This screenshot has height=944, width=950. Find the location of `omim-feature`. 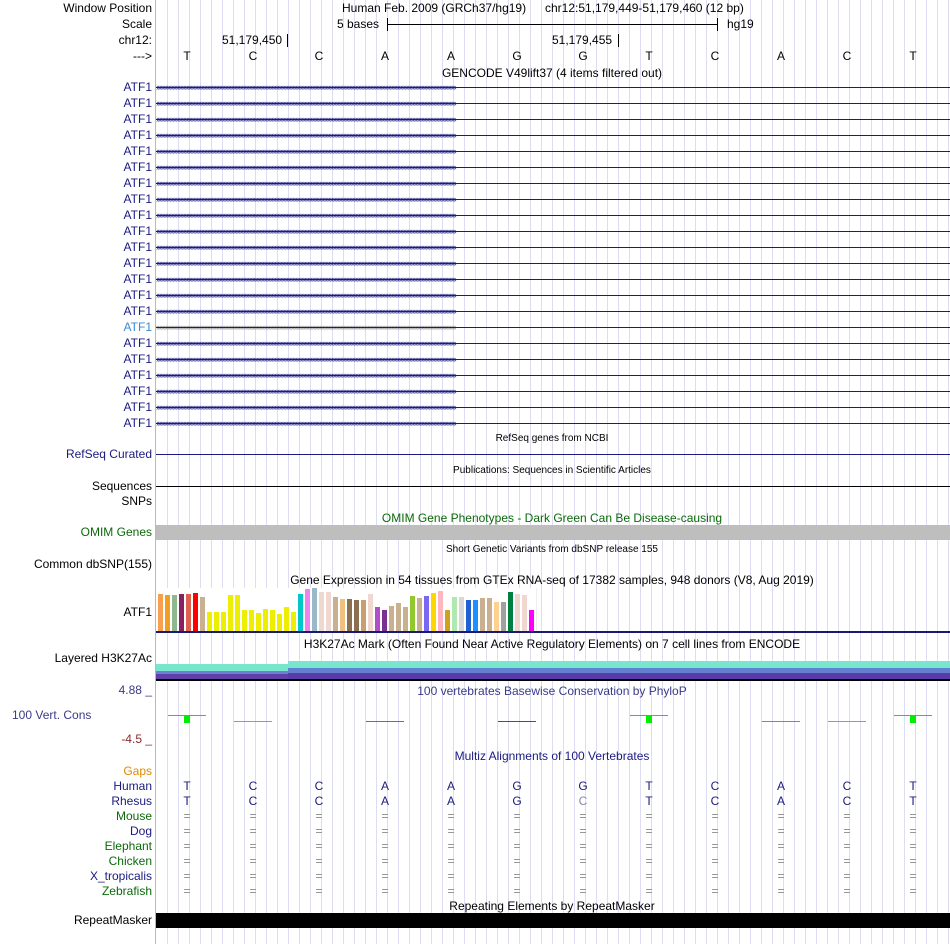

omim-feature is located at coordinates (553, 532).